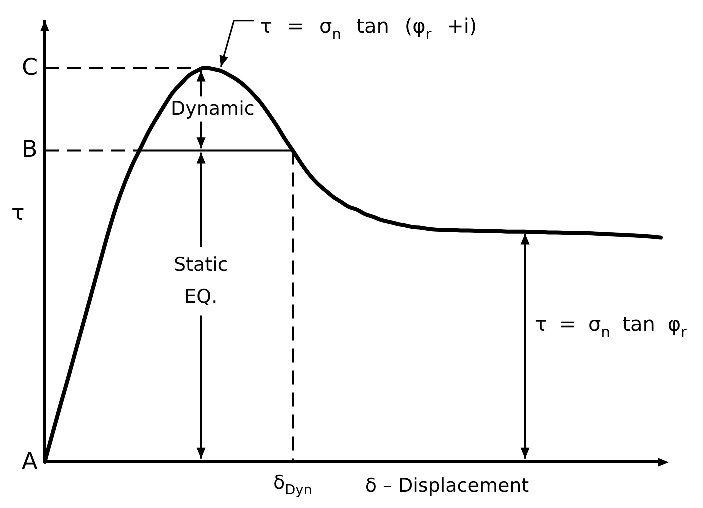 This screenshot has width=703, height=508. Describe the element at coordinates (213, 109) in the screenshot. I see `annotation: Dynamic` at that location.